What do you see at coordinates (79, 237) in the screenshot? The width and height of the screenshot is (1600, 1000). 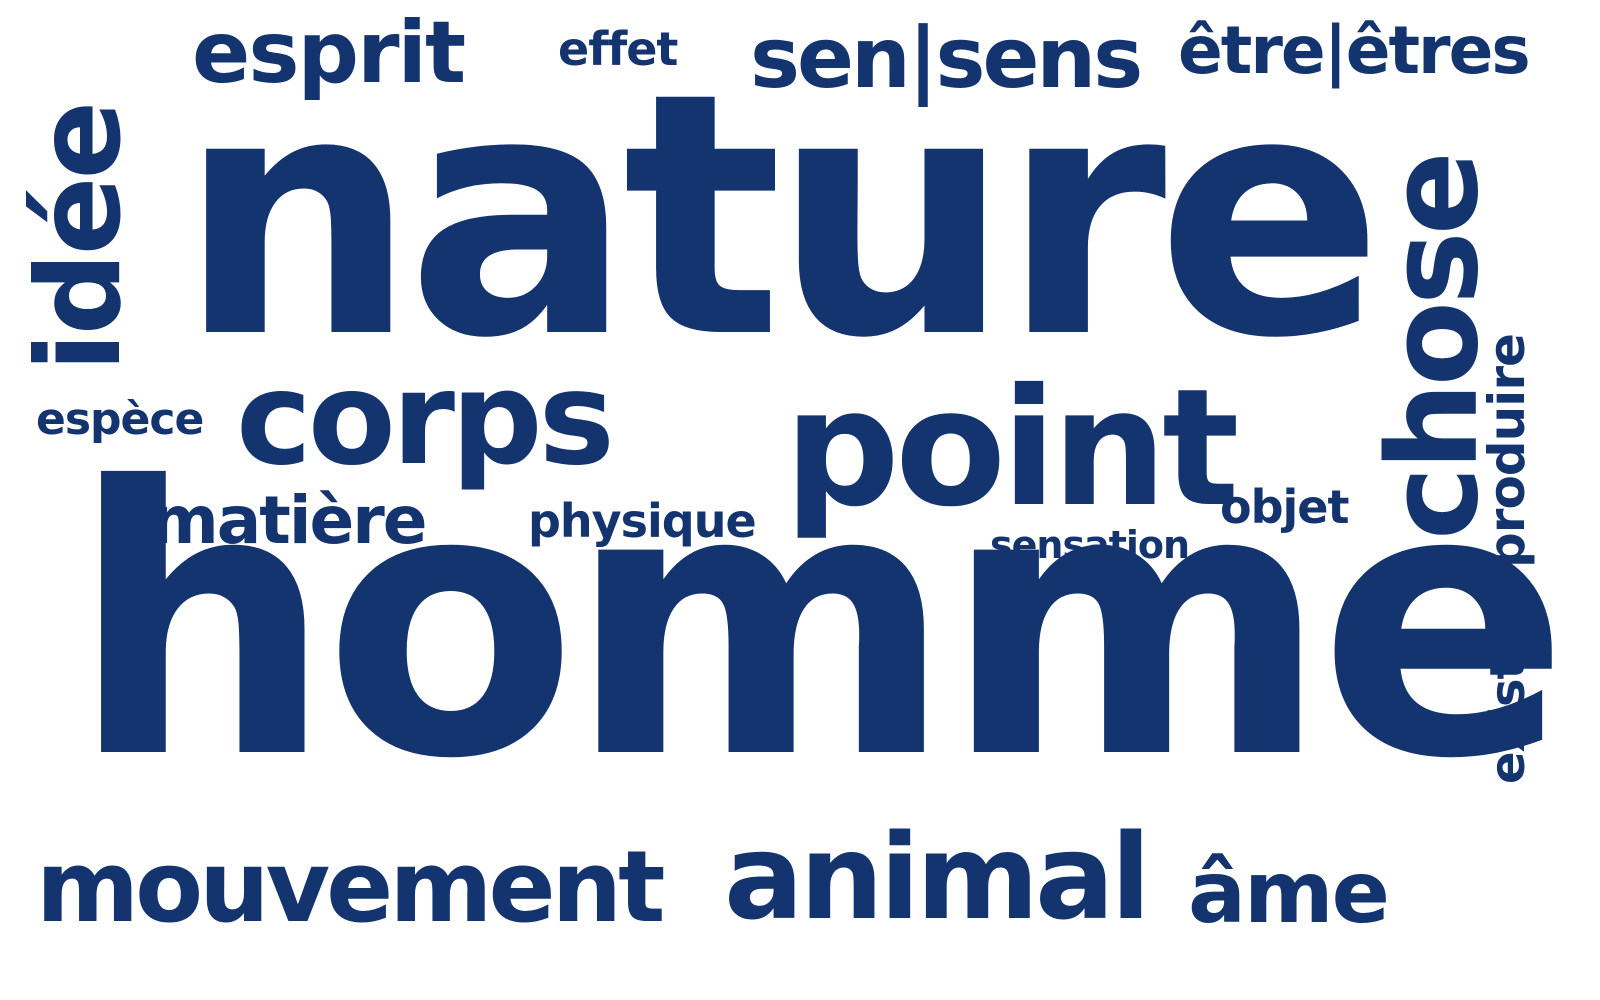 I see `word-idee: idée` at bounding box center [79, 237].